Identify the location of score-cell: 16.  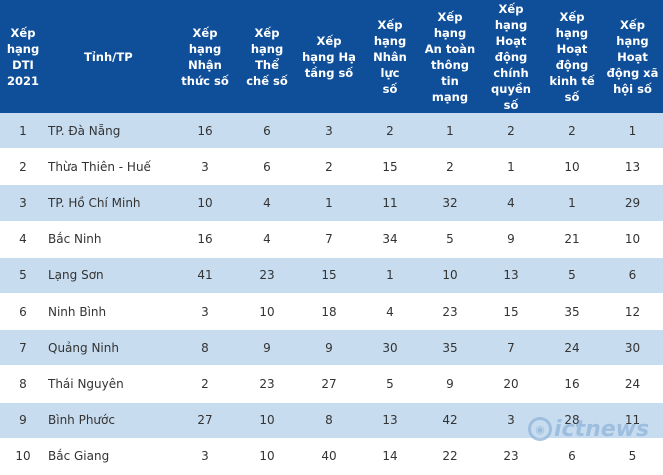
(572, 383).